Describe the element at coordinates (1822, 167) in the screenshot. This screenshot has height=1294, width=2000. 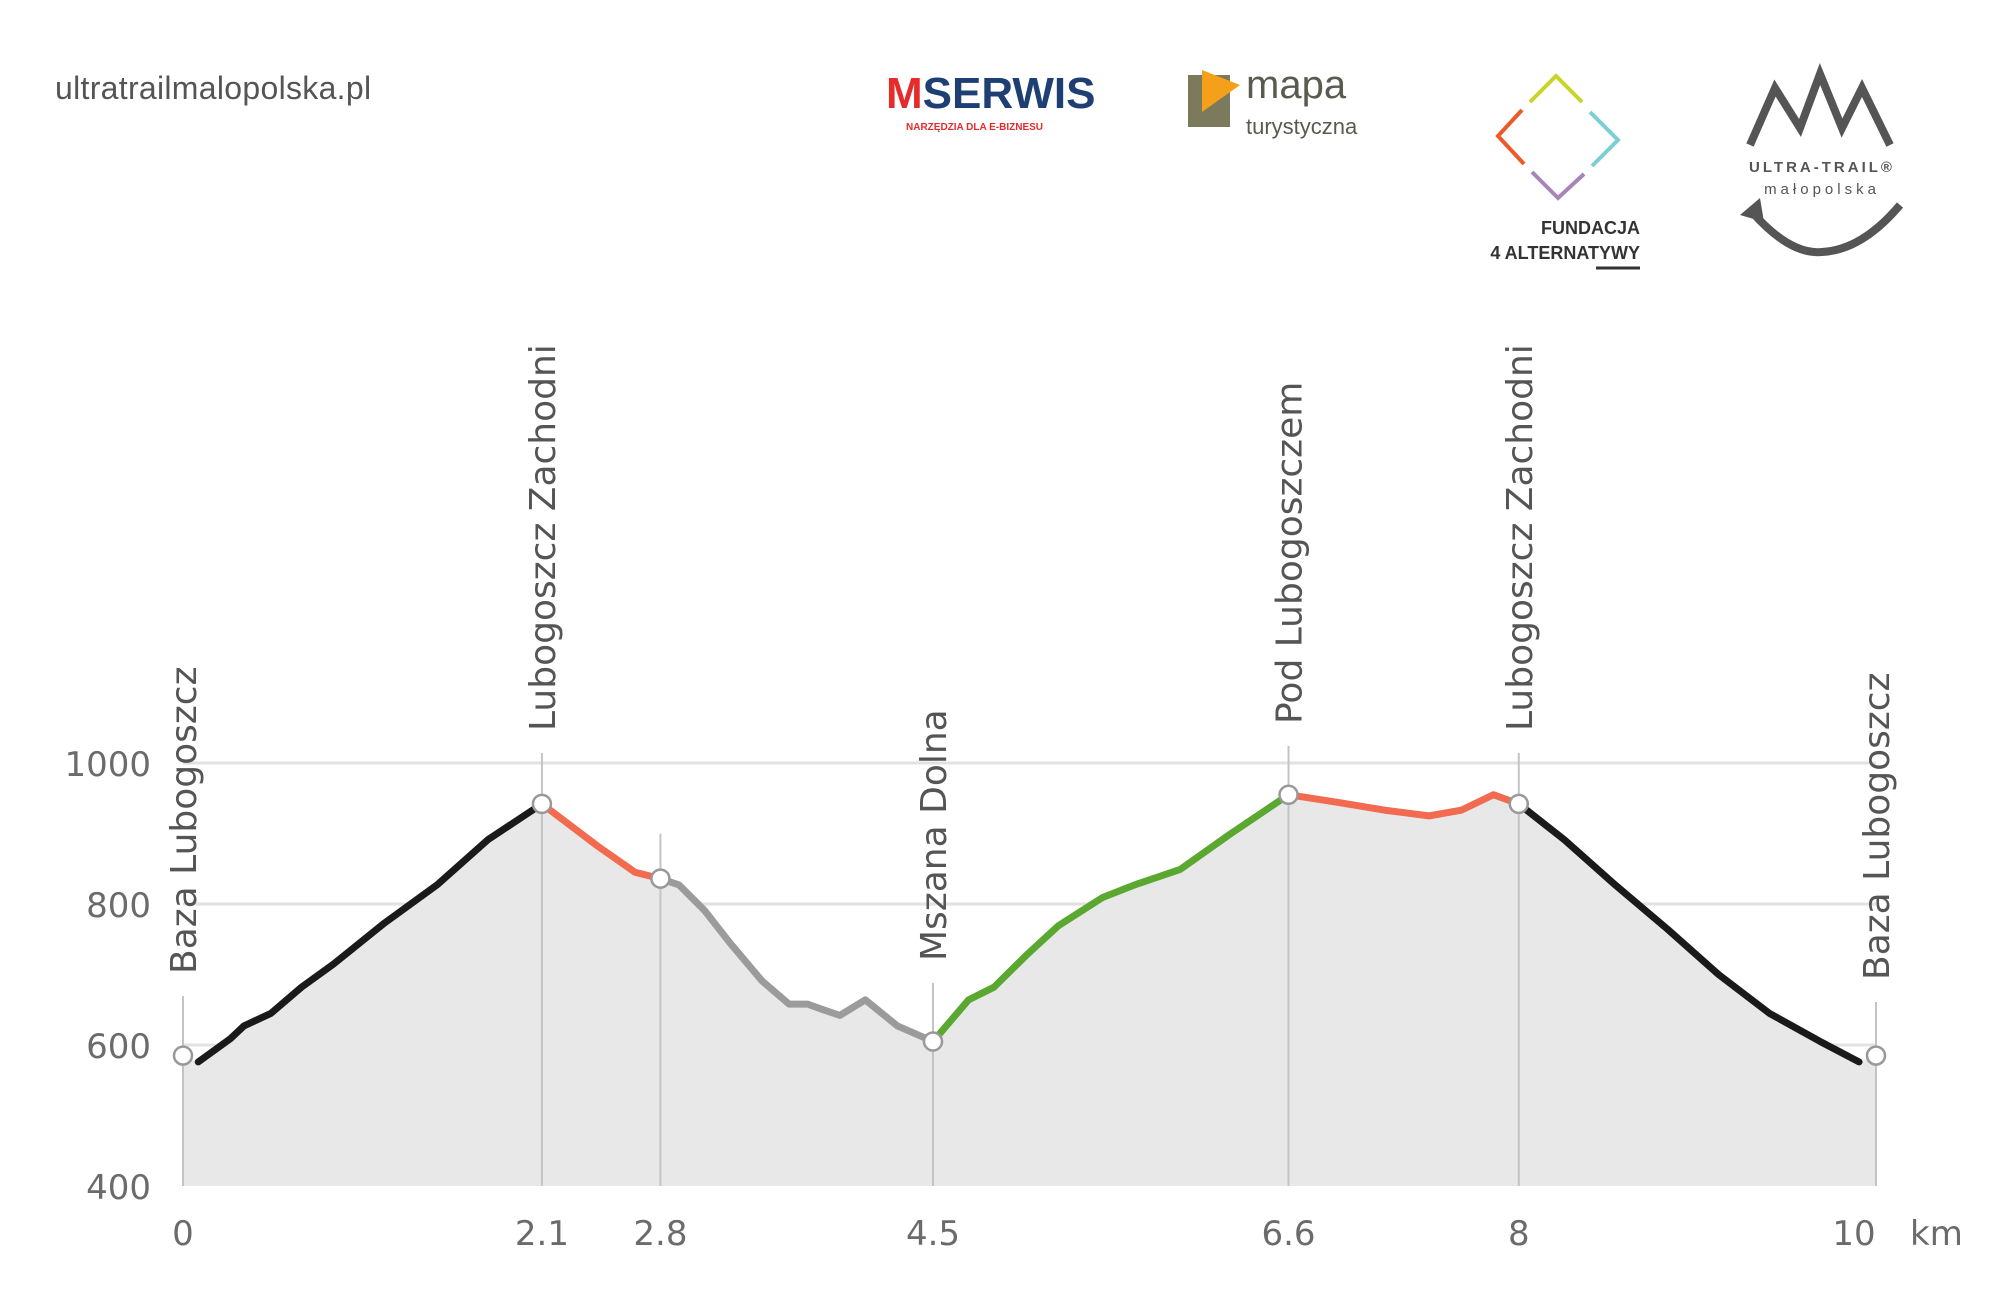
I see `utm-line1: ULTRA-TRAIL®` at that location.